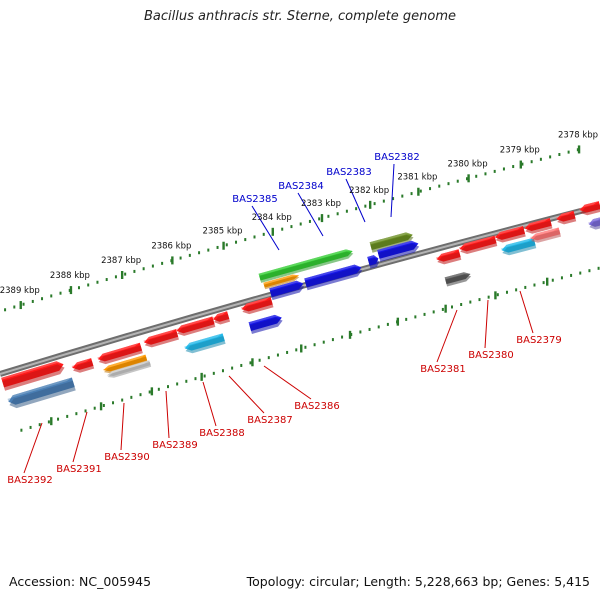  I want to click on tick-label: 2385 kbp, so click(223, 232).